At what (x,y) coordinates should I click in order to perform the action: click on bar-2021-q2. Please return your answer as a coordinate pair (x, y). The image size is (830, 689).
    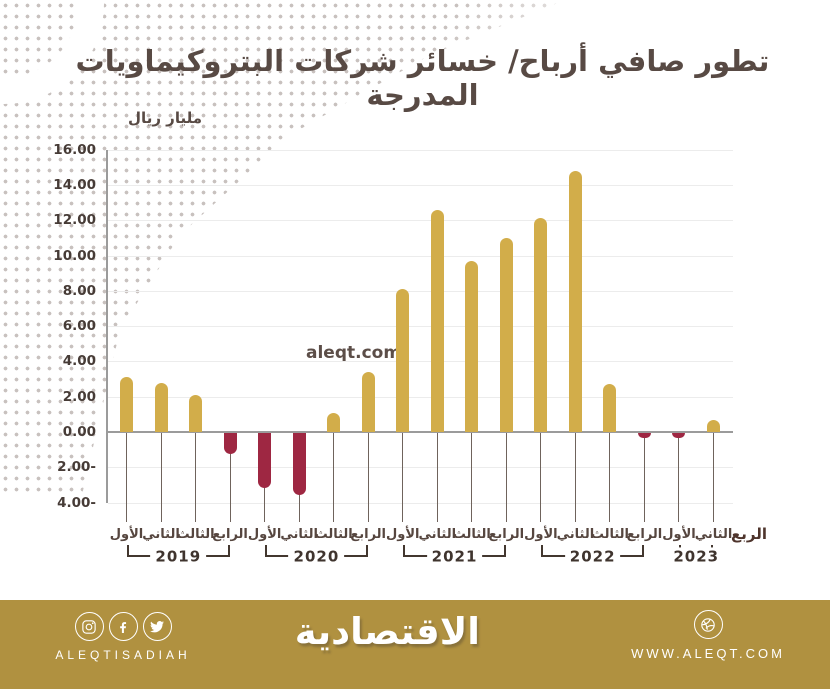
    Looking at the image, I should click on (437, 320).